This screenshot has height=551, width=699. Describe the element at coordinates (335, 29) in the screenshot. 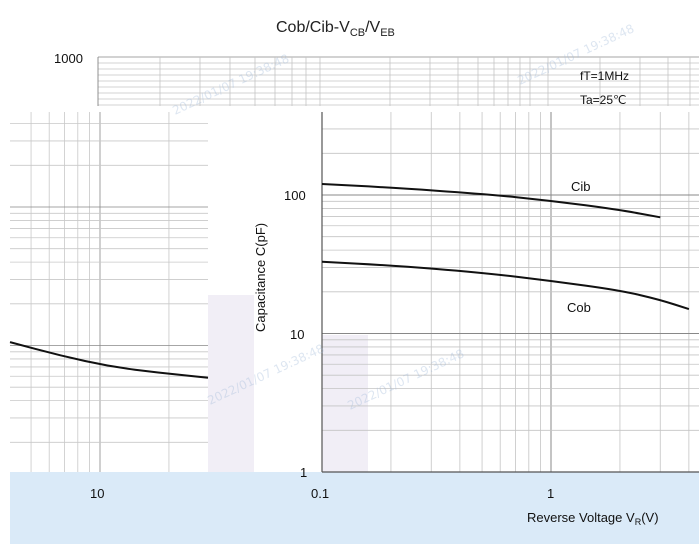

I see `chart-title: Cob/Cib-VCB/VEB` at that location.